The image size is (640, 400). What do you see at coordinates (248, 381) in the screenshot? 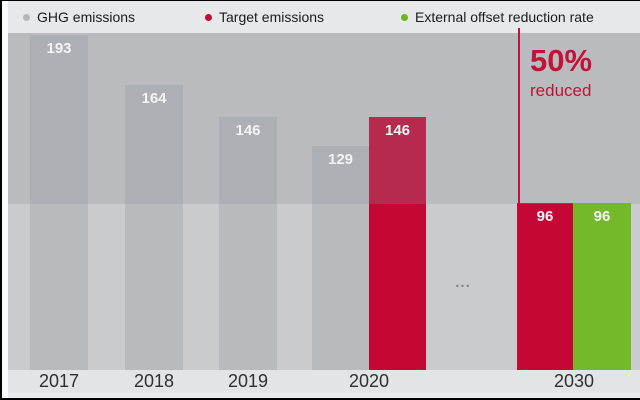
I see `x-axis-label-2019: 2019` at bounding box center [248, 381].